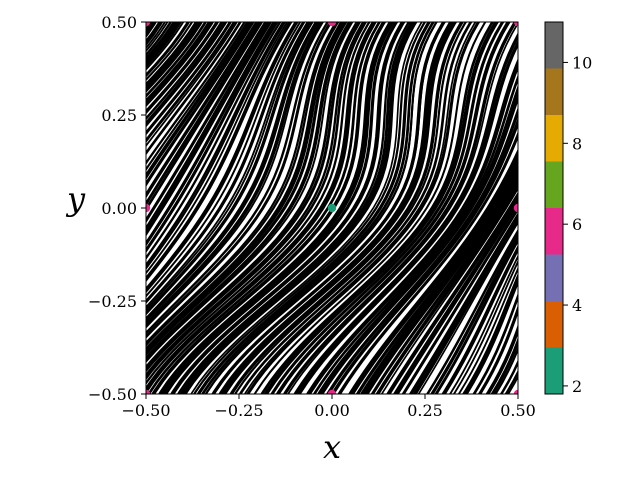 Image resolution: width=640 pixels, height=480 pixels. What do you see at coordinates (332, 410) in the screenshot?
I see `x-tick-label: 0.00` at bounding box center [332, 410].